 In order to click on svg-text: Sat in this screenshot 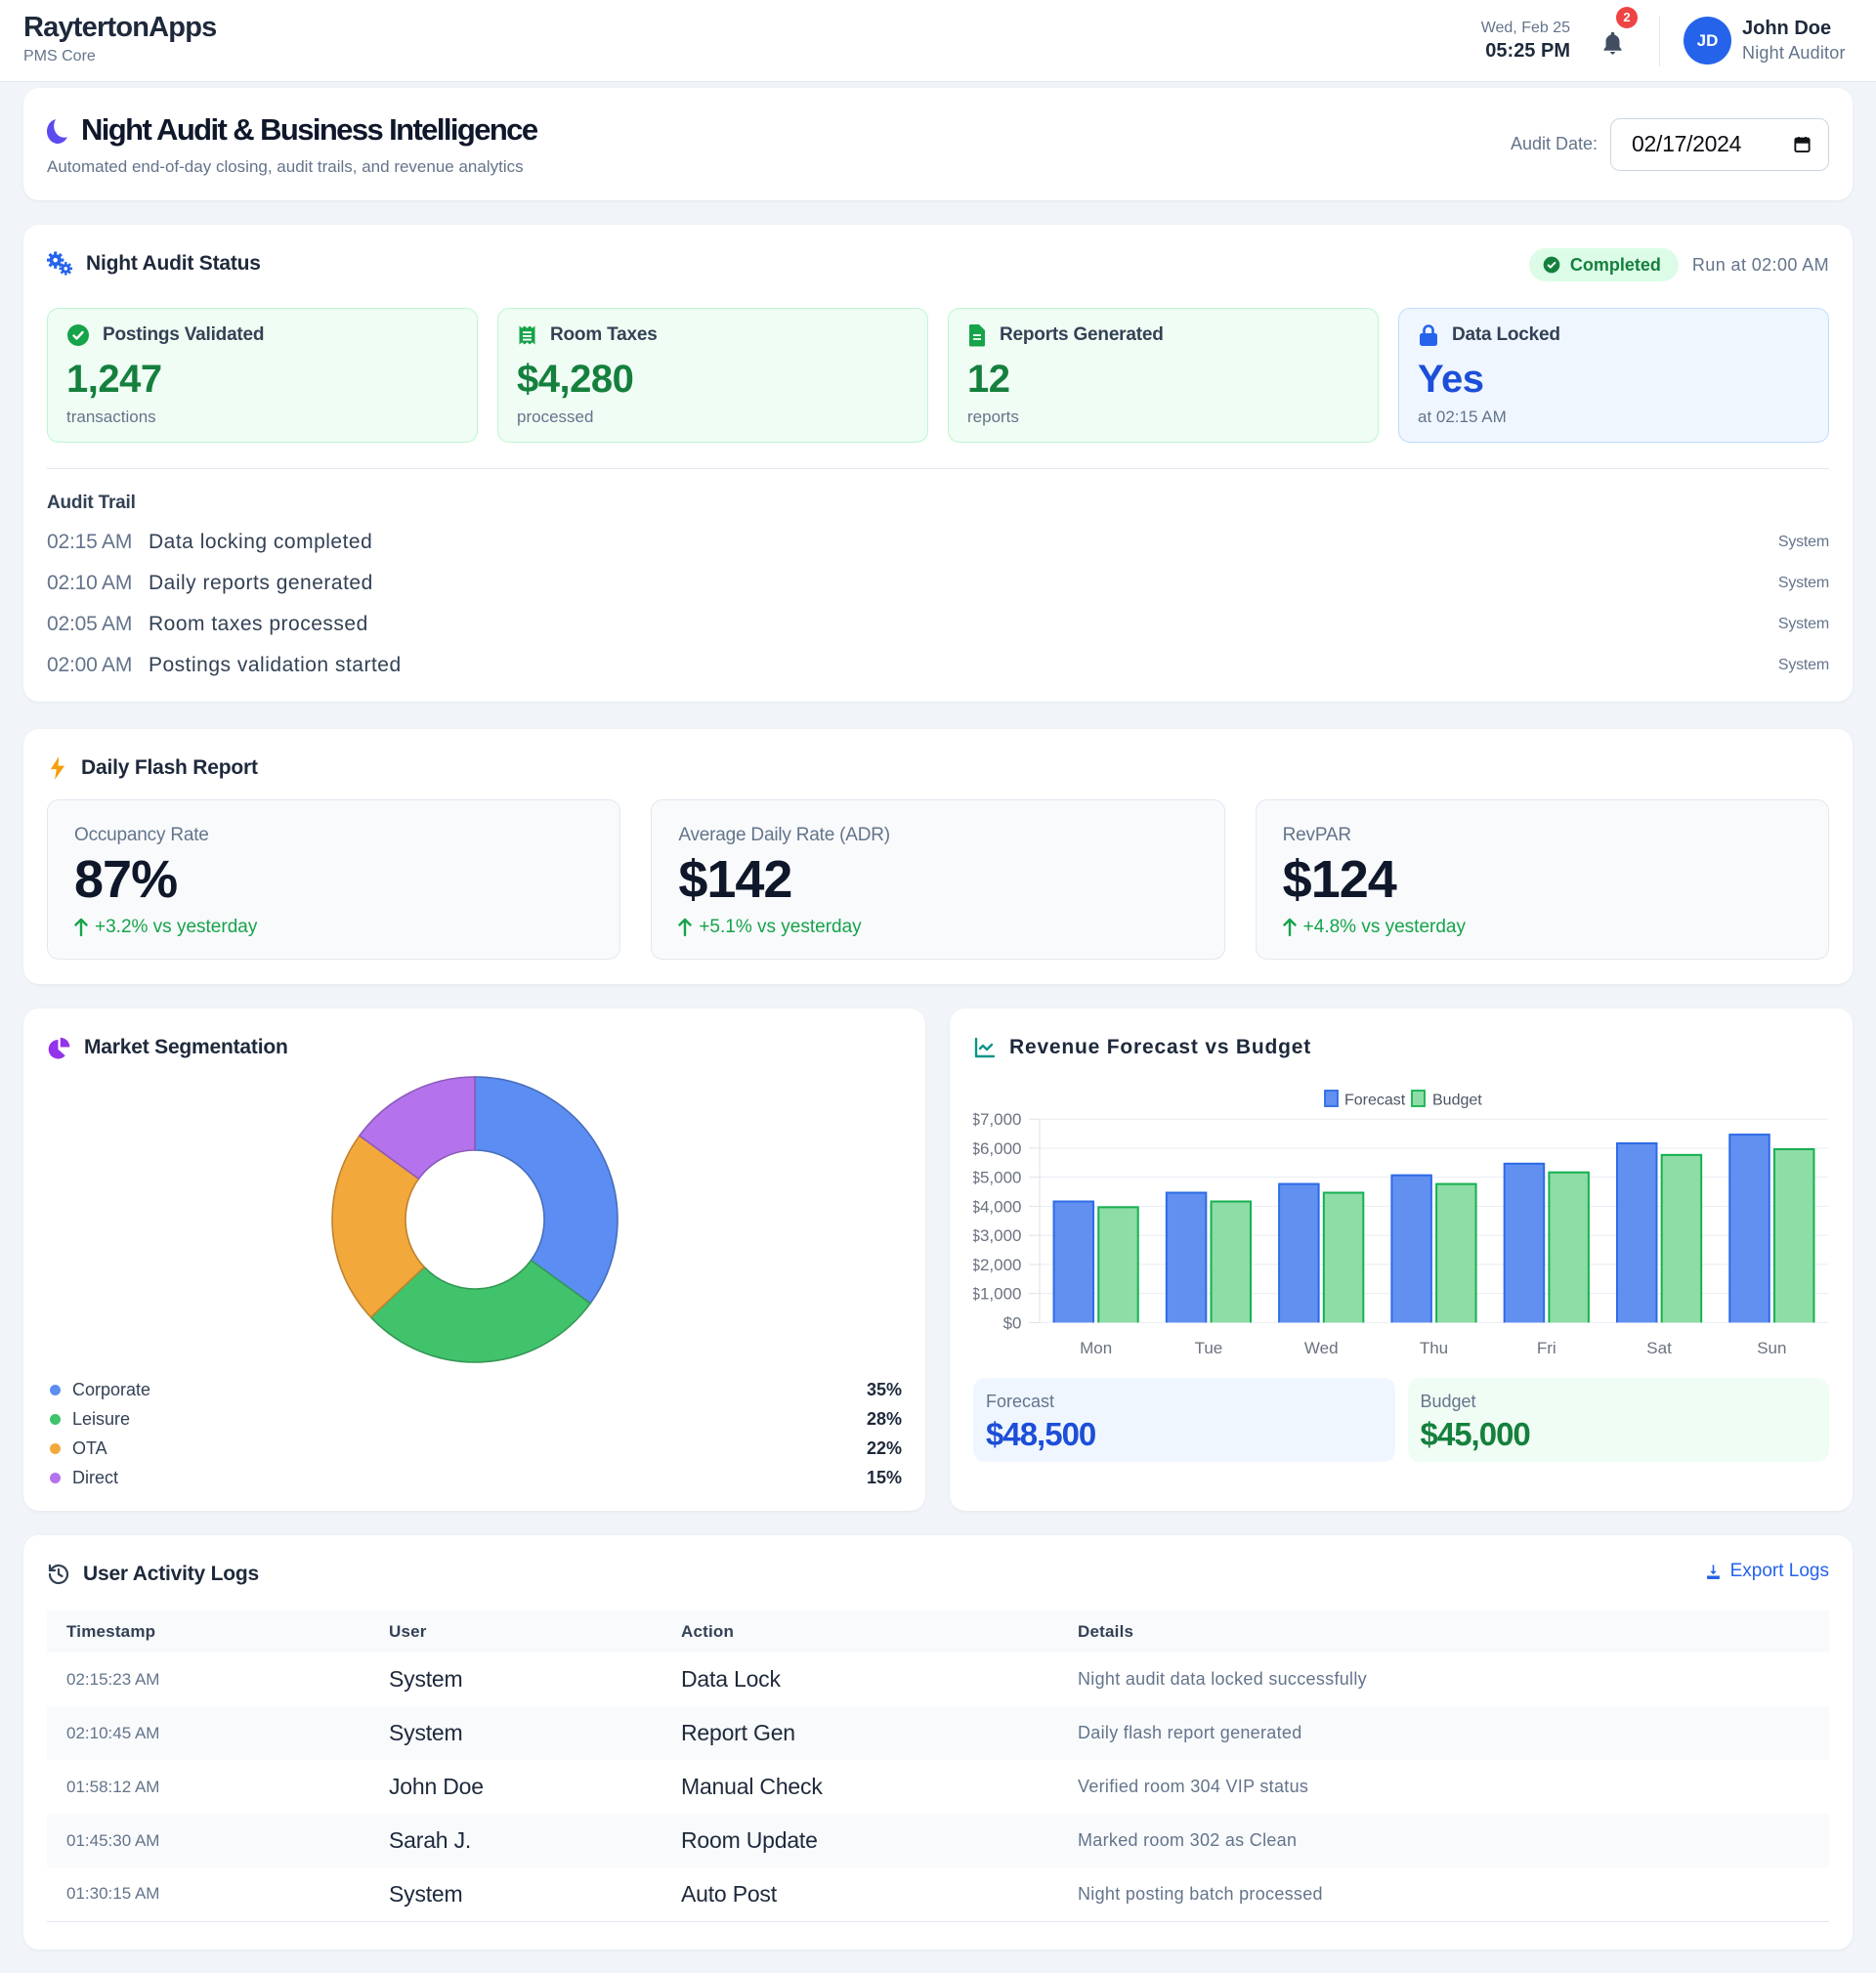, I will do `click(1659, 1348)`.